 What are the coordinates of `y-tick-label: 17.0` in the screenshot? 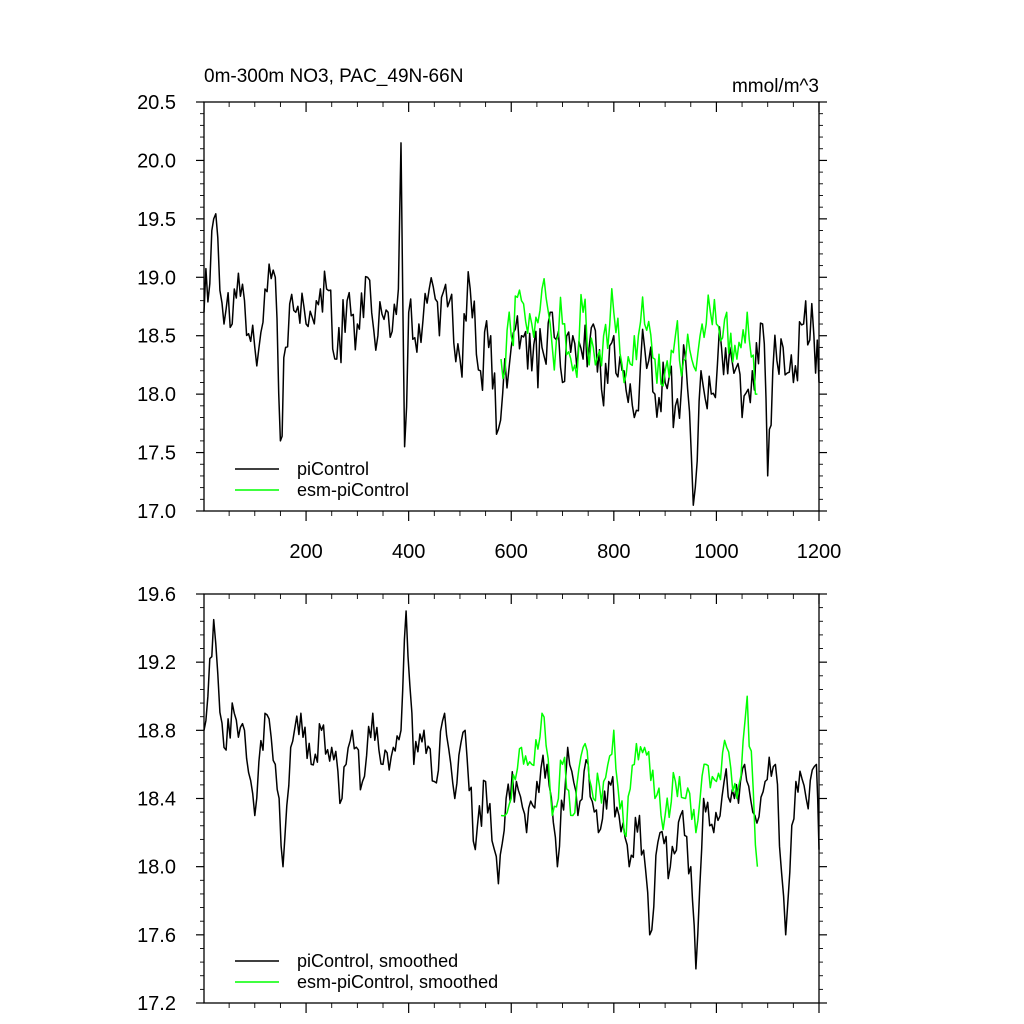 It's located at (156, 512).